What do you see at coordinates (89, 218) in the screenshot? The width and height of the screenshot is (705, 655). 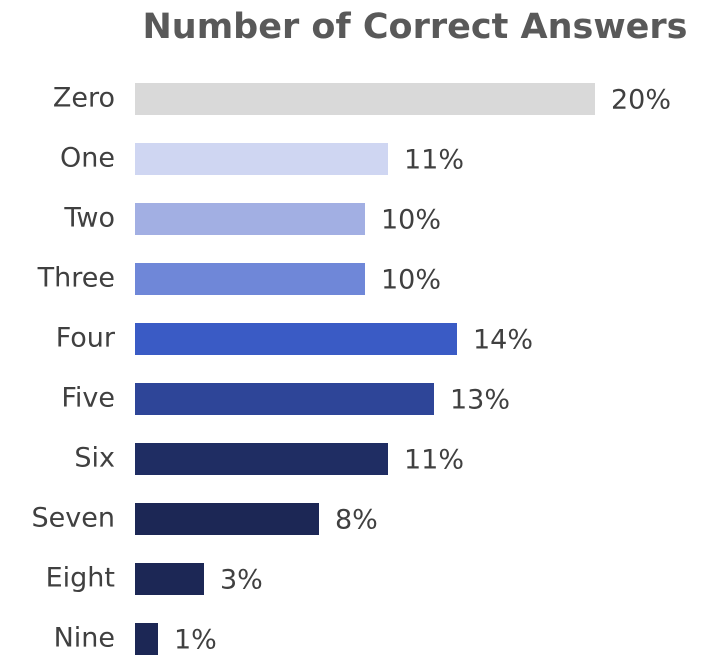 I see `category-label: Two` at bounding box center [89, 218].